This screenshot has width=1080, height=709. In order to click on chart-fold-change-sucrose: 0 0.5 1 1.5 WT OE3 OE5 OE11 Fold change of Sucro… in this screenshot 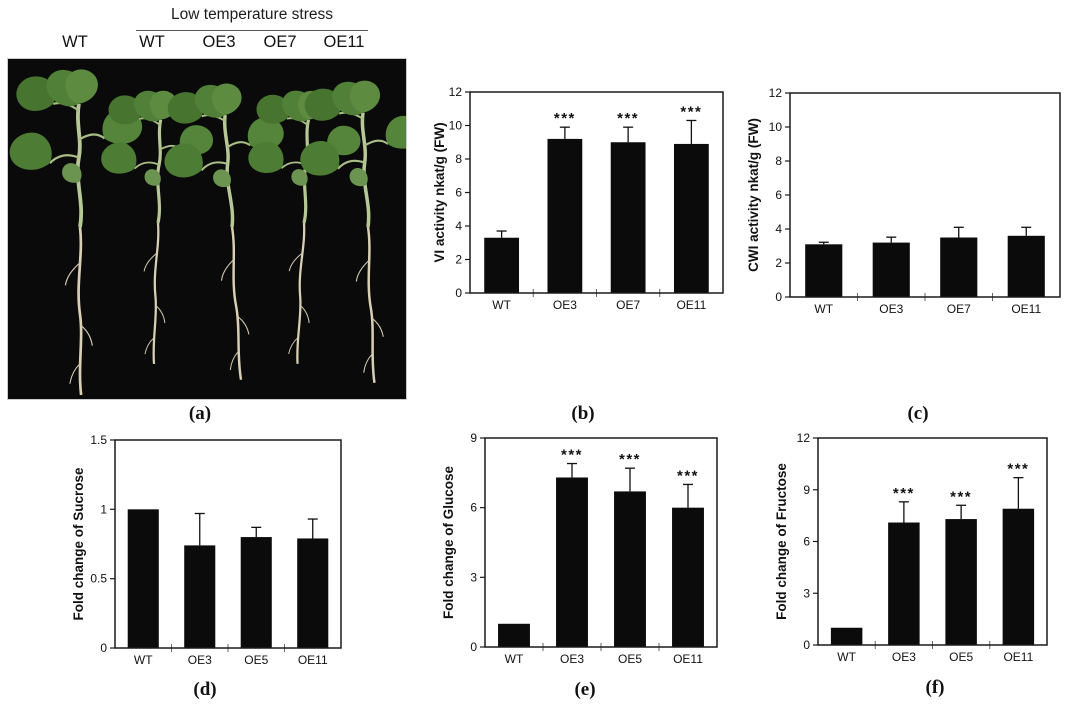, I will do `click(207, 551)`.